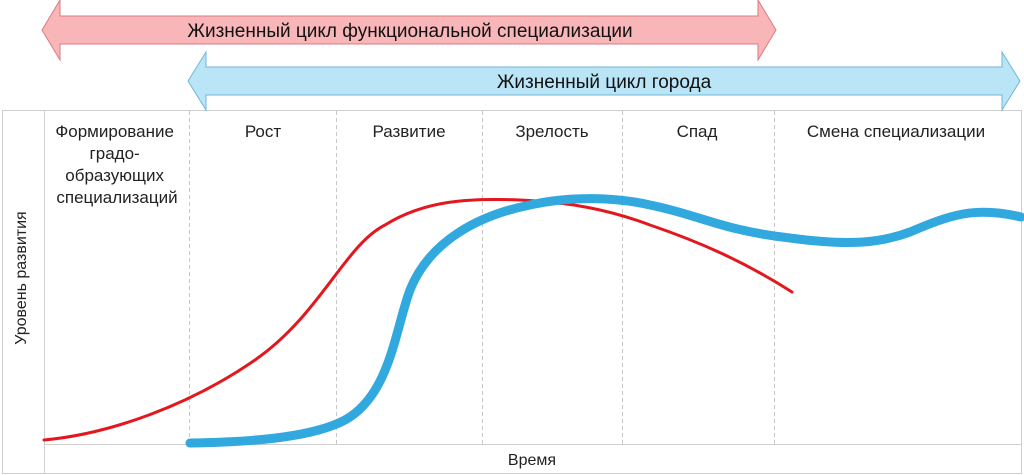  I want to click on phase-development-label: Развитие, so click(408, 131).